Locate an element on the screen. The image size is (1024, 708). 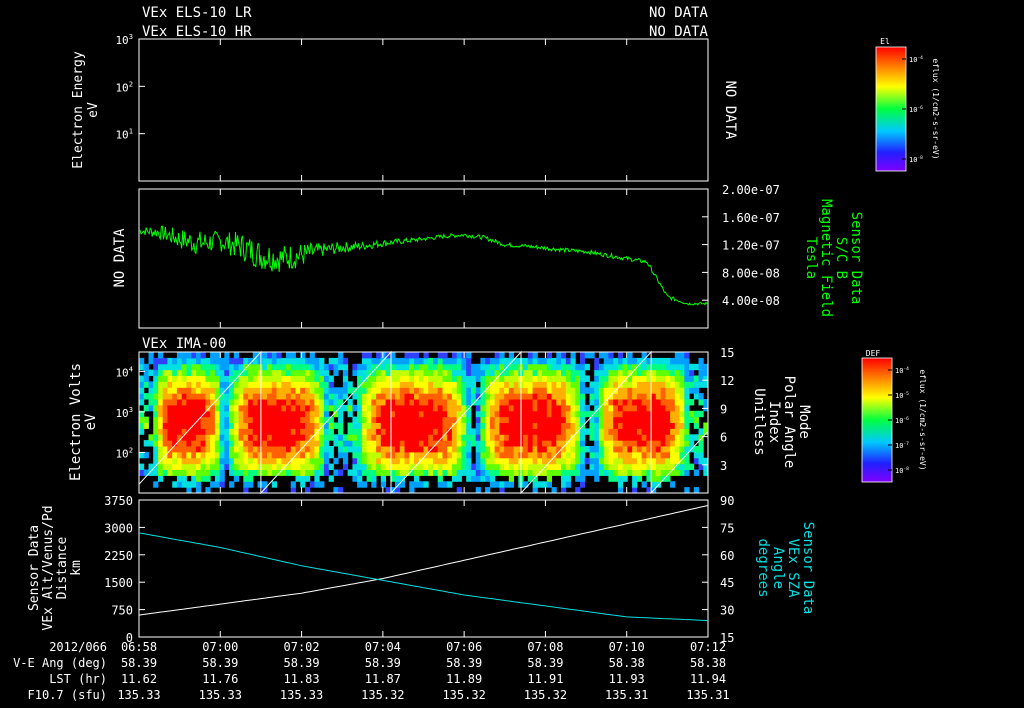
ima-ytick-label: 102 is located at coordinates (124, 452).